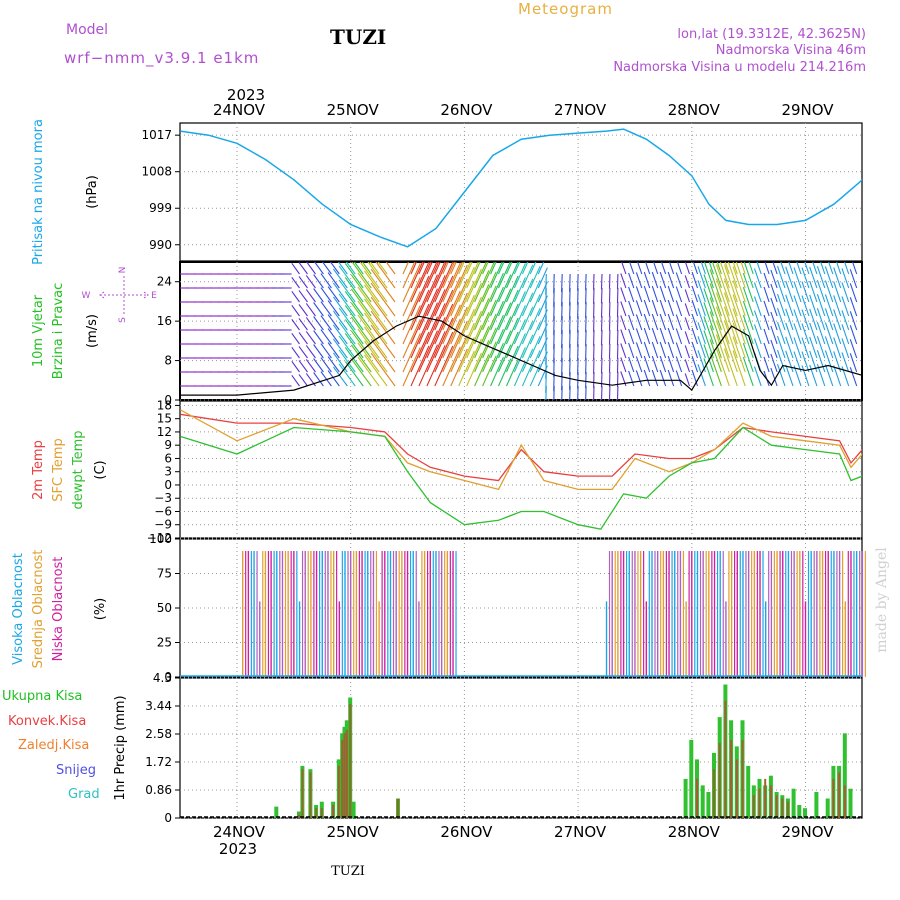 This screenshot has width=900, height=900. Describe the element at coordinates (38, 470) in the screenshot. I see `temp-label-2m: 2m Temp` at that location.